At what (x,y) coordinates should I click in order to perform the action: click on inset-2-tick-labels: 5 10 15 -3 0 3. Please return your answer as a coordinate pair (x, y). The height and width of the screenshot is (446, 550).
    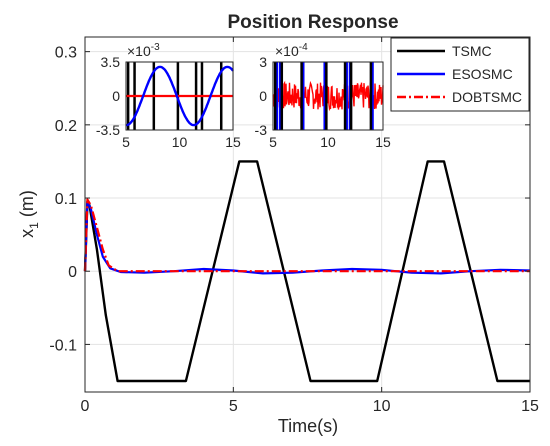
    Looking at the image, I should click on (323, 102).